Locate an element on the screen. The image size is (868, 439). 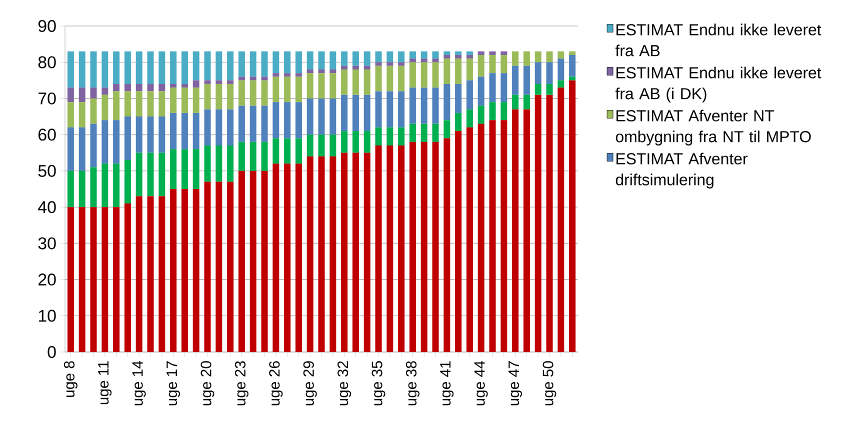
x-tick-label: uge 38 is located at coordinates (413, 383).